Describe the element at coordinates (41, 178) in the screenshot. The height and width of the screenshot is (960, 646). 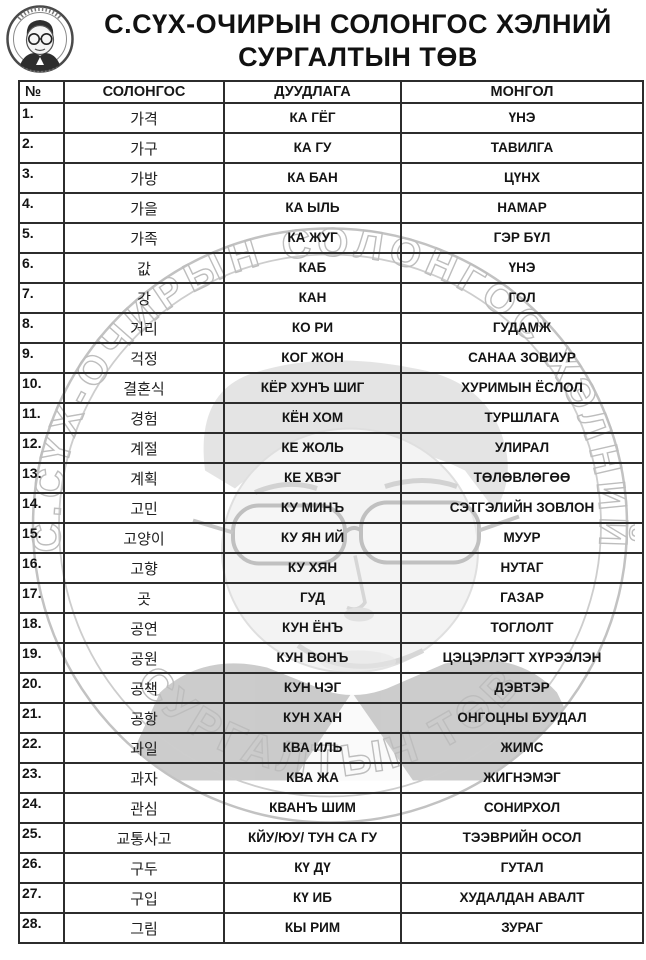
I see `cell-number: 3.` at that location.